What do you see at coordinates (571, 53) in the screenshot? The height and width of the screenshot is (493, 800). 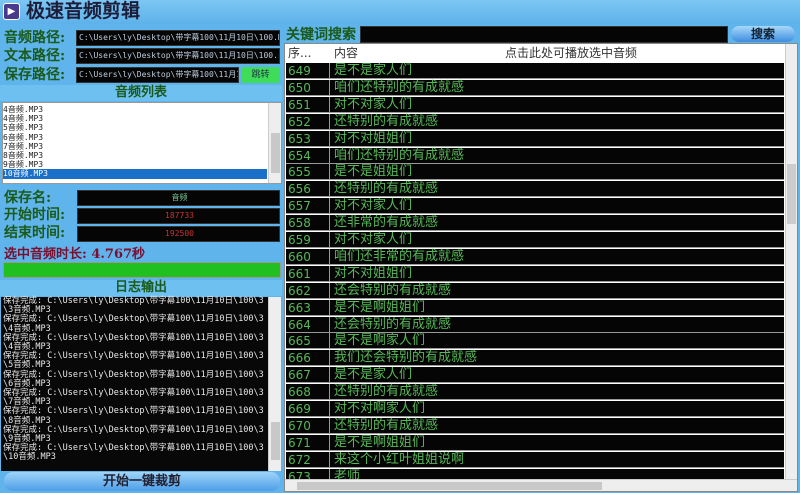 I see `play-hint: 点击此处可播放选中音频` at bounding box center [571, 53].